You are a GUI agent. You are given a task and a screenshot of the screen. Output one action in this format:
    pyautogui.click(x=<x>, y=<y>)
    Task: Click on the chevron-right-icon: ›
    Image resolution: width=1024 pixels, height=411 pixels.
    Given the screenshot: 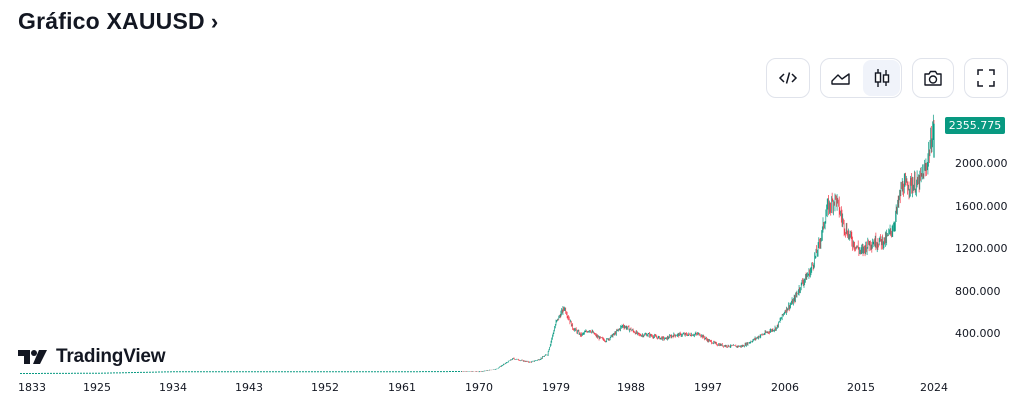 What is the action you would take?
    pyautogui.click(x=214, y=21)
    